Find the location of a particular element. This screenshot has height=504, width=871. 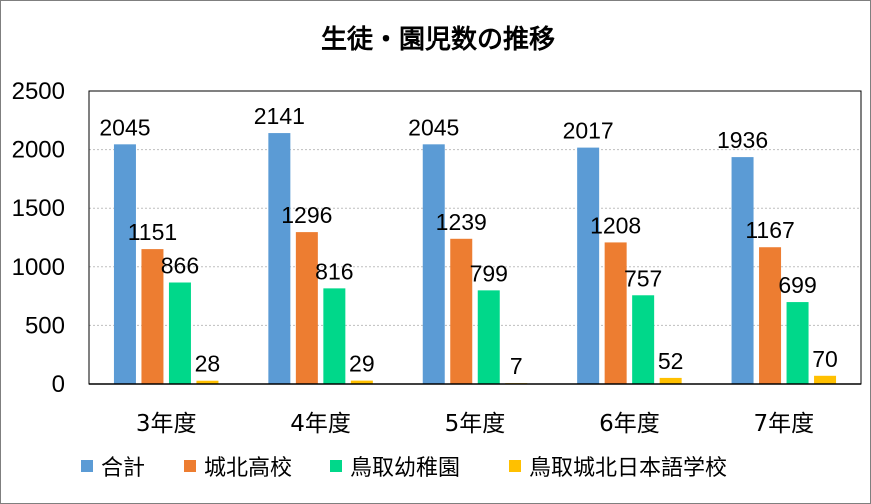

data-label: 1239 is located at coordinates (461, 222).